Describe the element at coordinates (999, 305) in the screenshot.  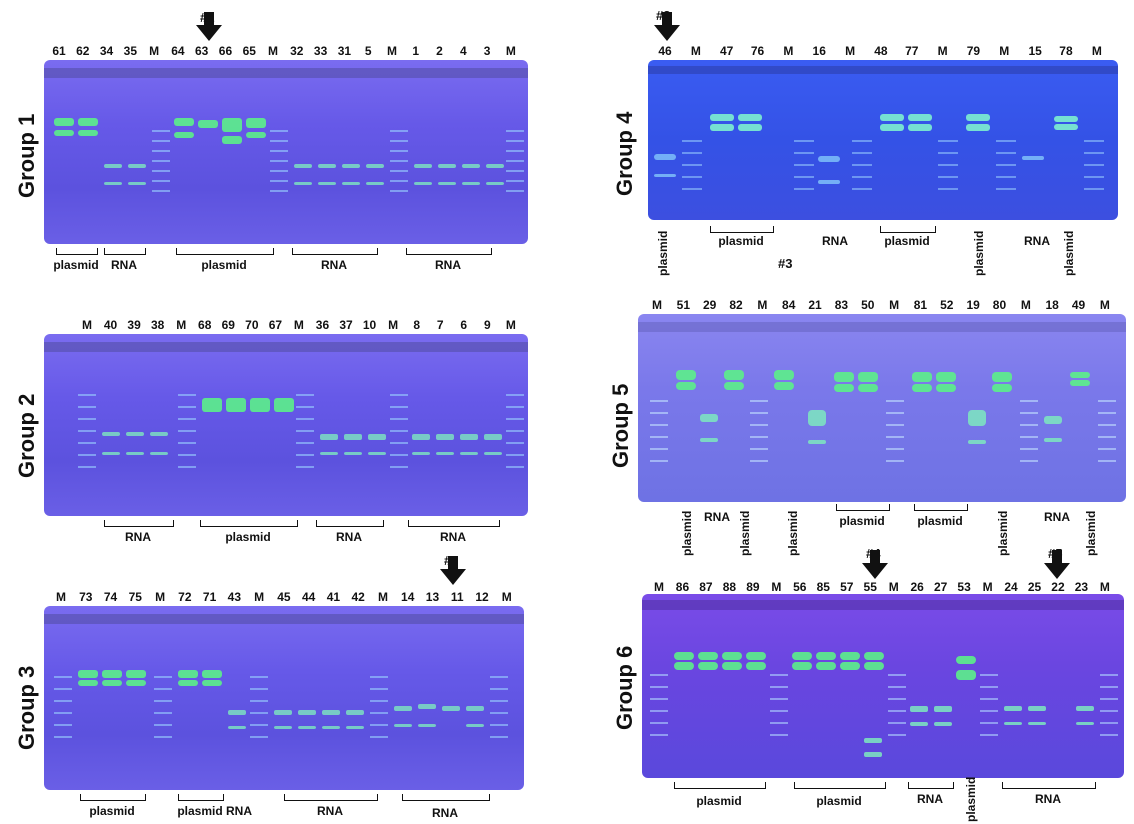
I see `lane-label: 80` at that location.